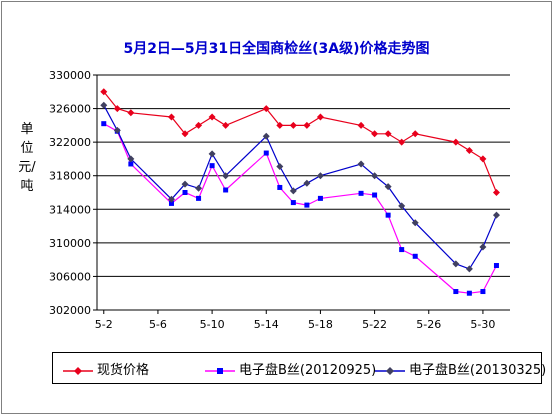 The image size is (553, 415). I want to click on legend-label-b-silk-2013: 电子盘B丝(20130325), so click(478, 370).